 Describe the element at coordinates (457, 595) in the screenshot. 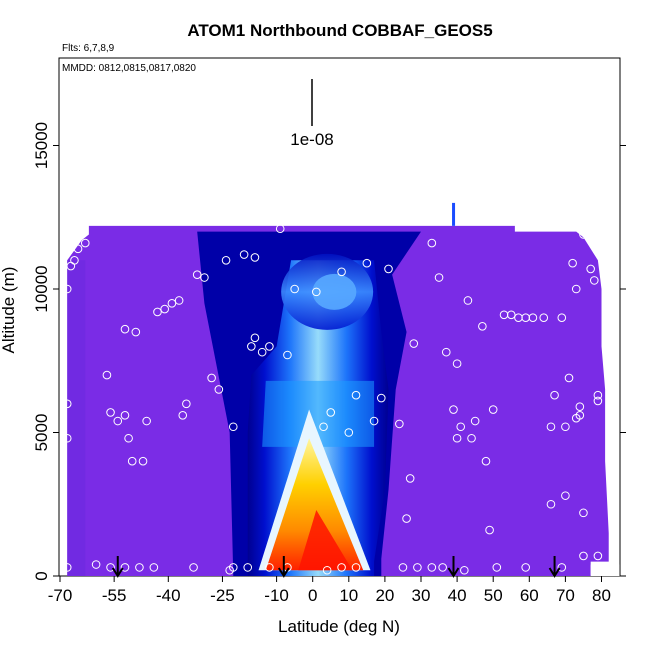

I see `x-tick-label: 40` at that location.